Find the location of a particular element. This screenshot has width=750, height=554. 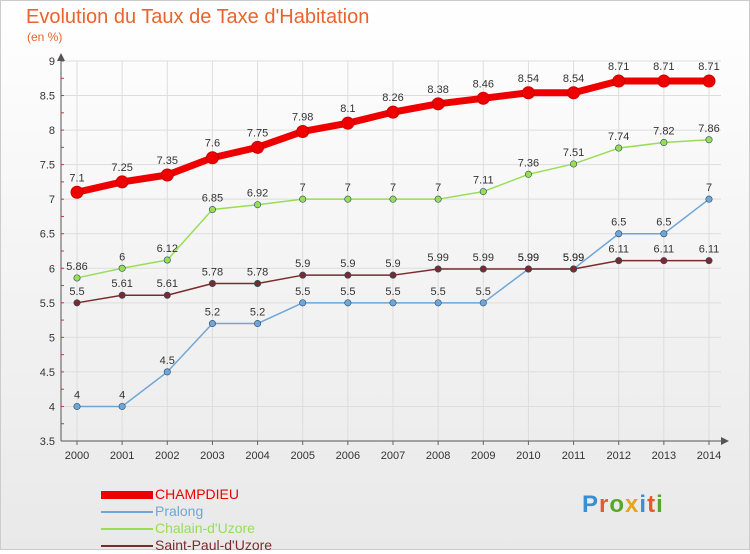

data-label: 8.1 is located at coordinates (347, 109).